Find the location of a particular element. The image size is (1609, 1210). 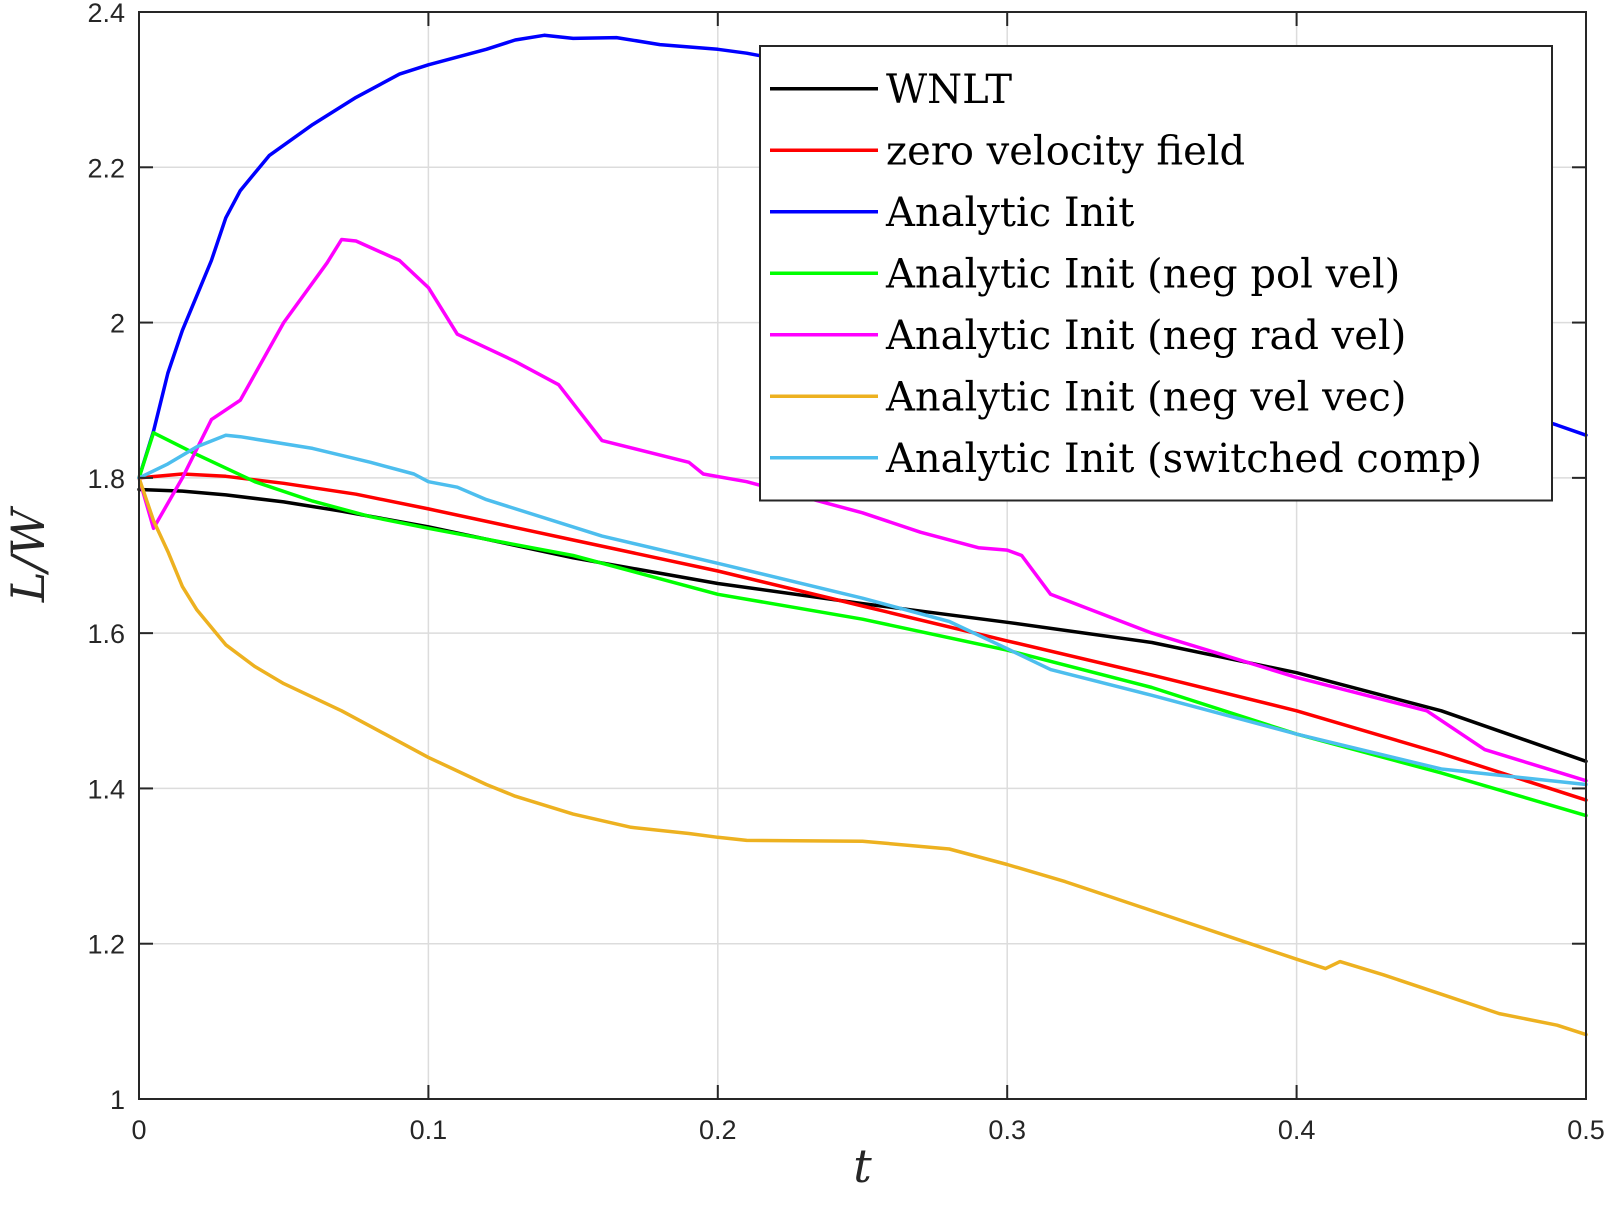

x-tick-label-3: 0.3 is located at coordinates (1007, 1130).